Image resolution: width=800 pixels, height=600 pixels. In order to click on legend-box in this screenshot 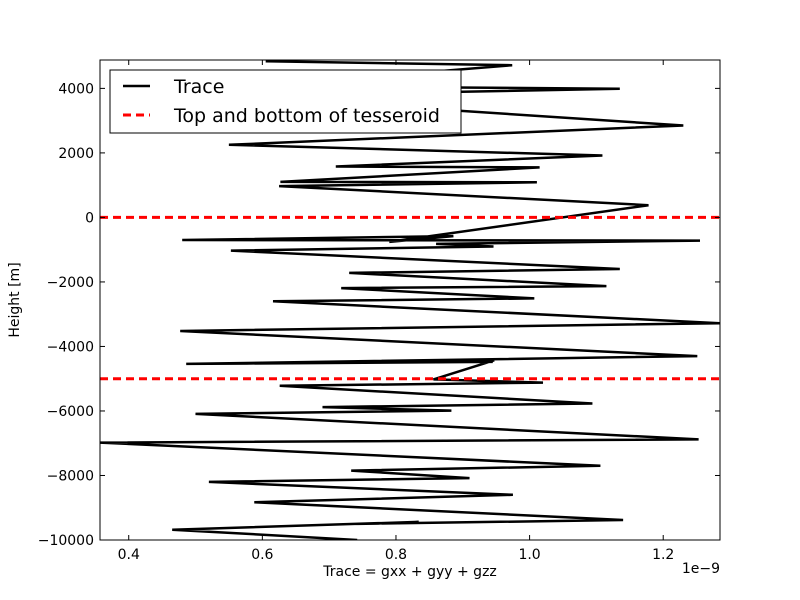, I will do `click(285, 101)`.